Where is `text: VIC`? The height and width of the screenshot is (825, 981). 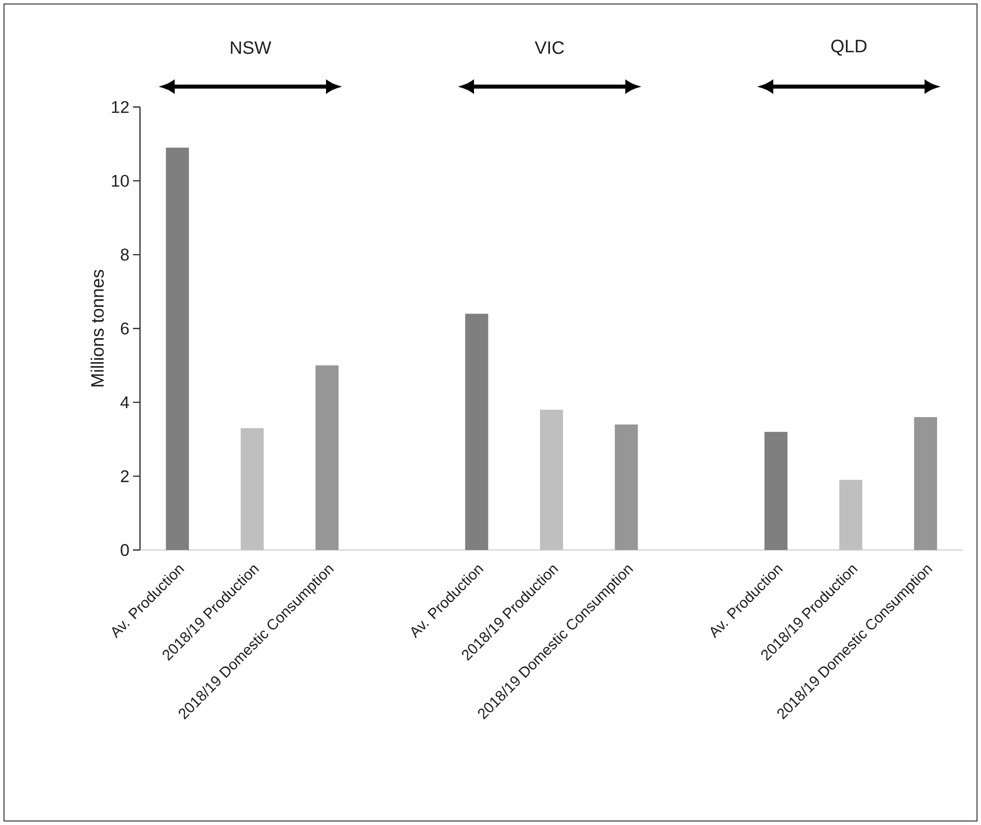
text: VIC is located at coordinates (549, 47).